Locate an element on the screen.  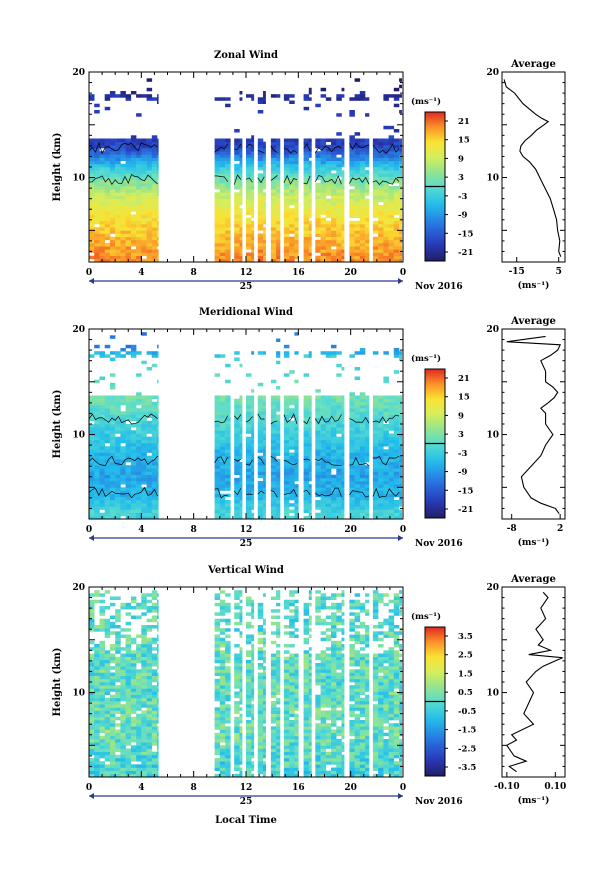
contour-line is located at coordinates (221, 493).